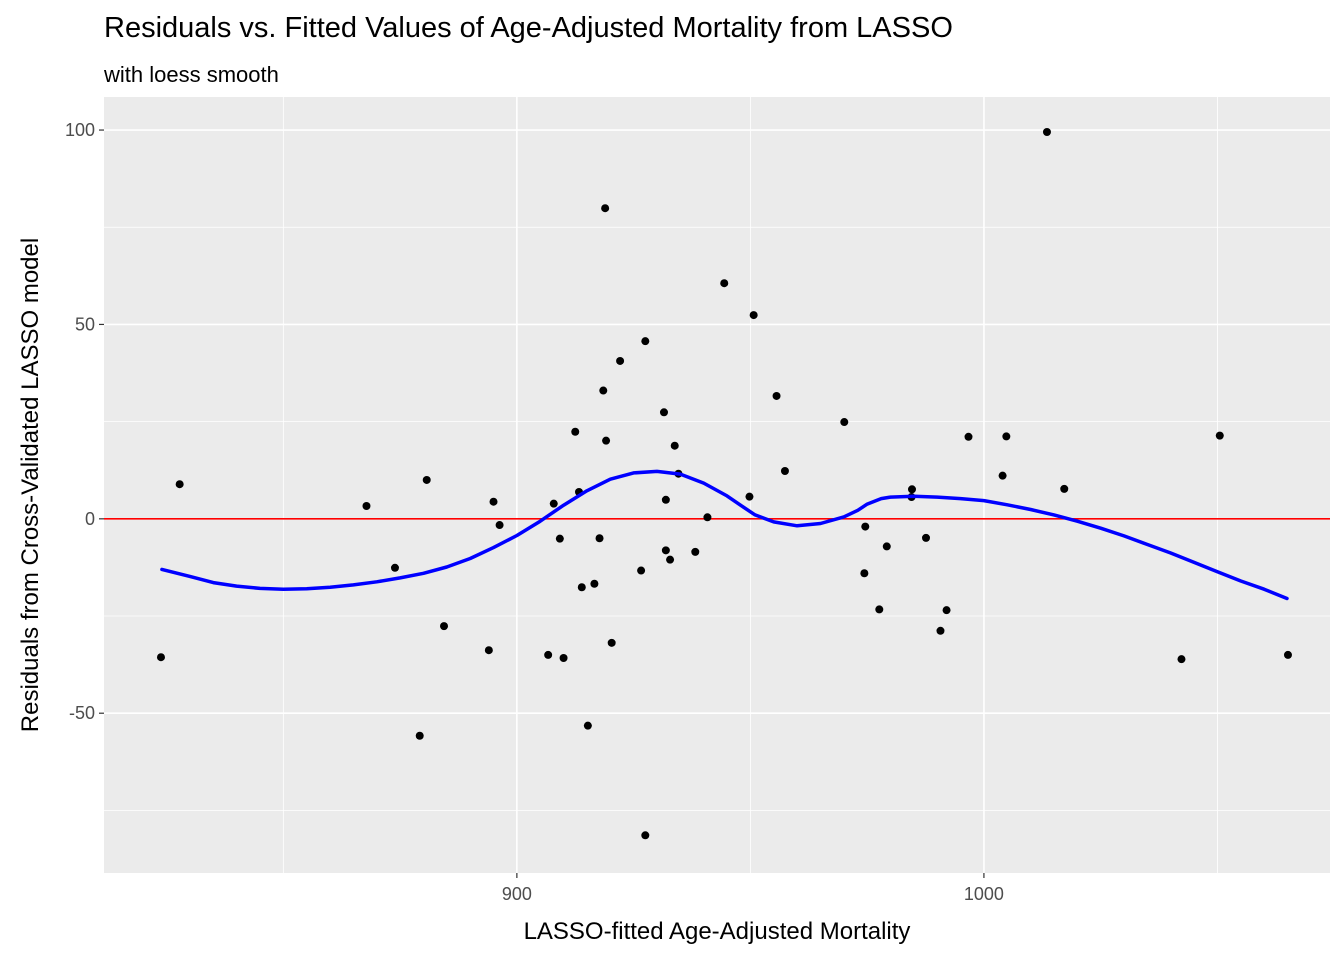  Describe the element at coordinates (724, 535) in the screenshot. I see `loess-smooth-line` at that location.